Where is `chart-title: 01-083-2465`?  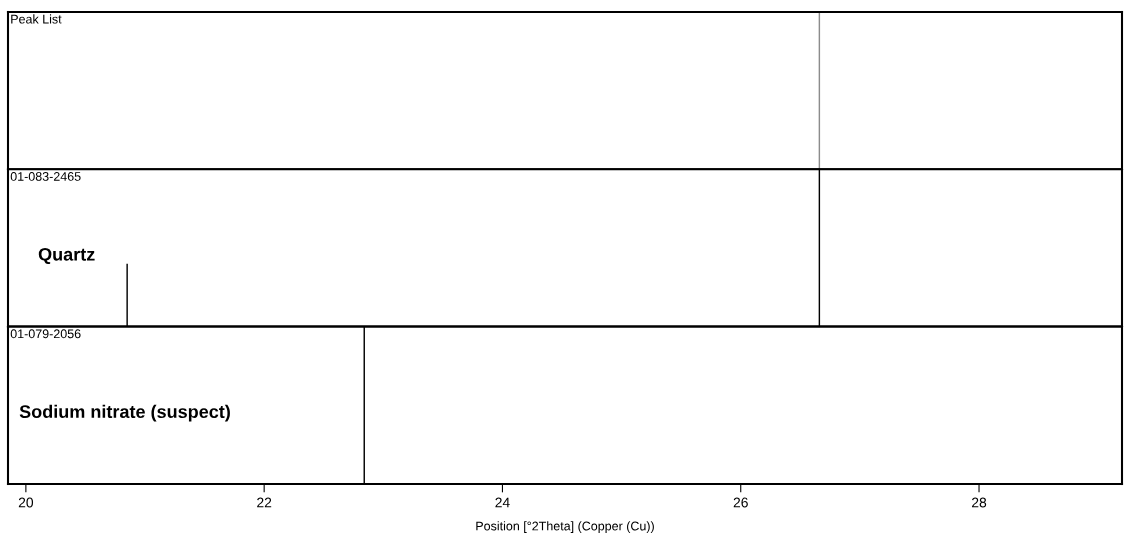 chart-title: 01-083-2465 is located at coordinates (45, 176).